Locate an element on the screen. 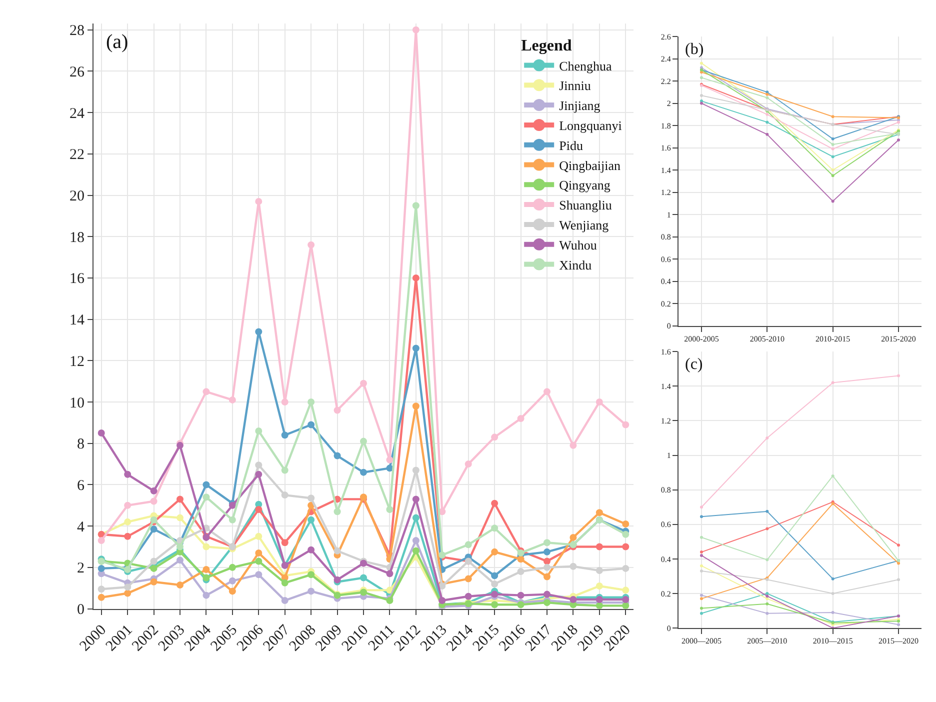 The height and width of the screenshot is (702, 936). legend-label: Qingyang is located at coordinates (585, 185).